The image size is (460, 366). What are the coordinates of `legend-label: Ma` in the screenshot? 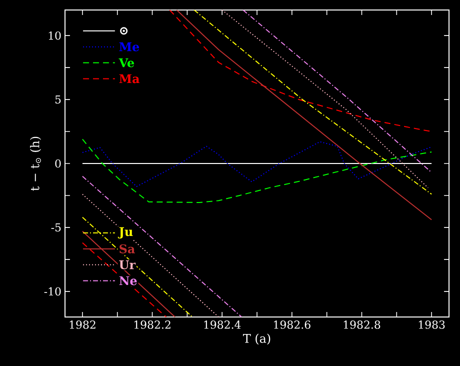 It's located at (129, 79).